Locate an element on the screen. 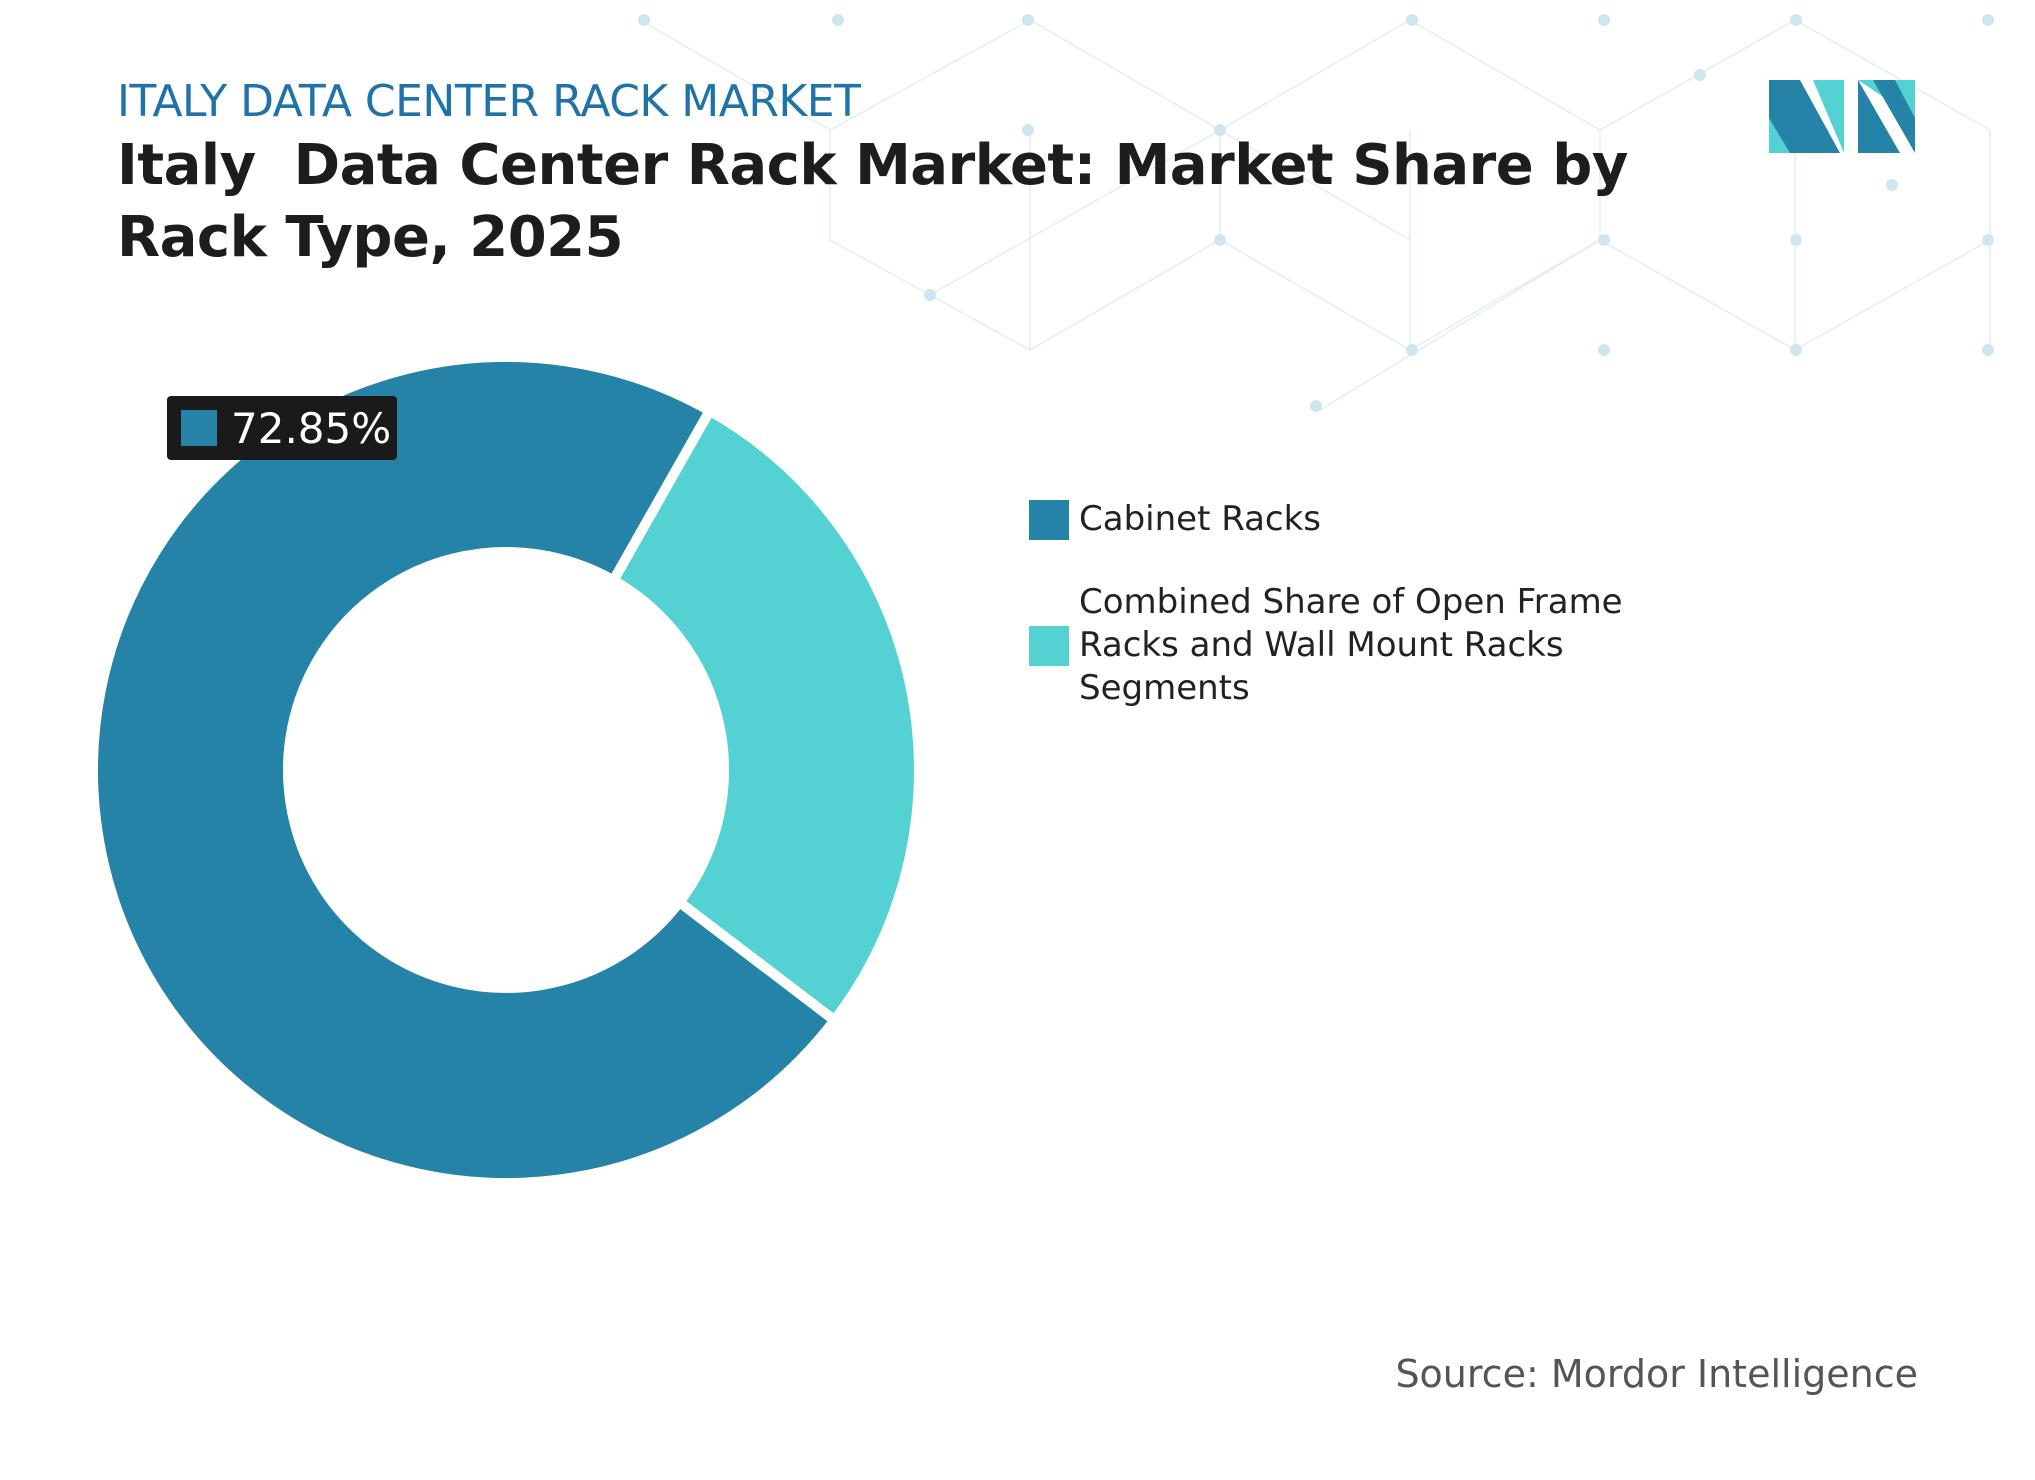  value-label-swatch is located at coordinates (199, 428).